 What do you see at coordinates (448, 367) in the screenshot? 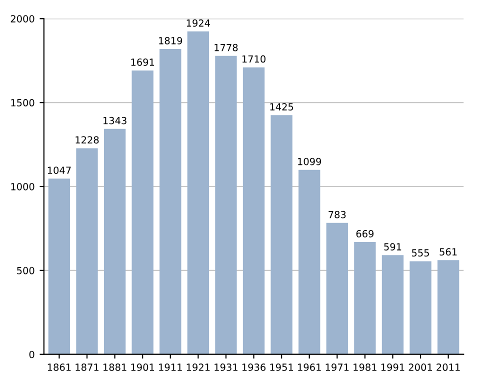
I see `x-tick-label: 2011` at bounding box center [448, 367].